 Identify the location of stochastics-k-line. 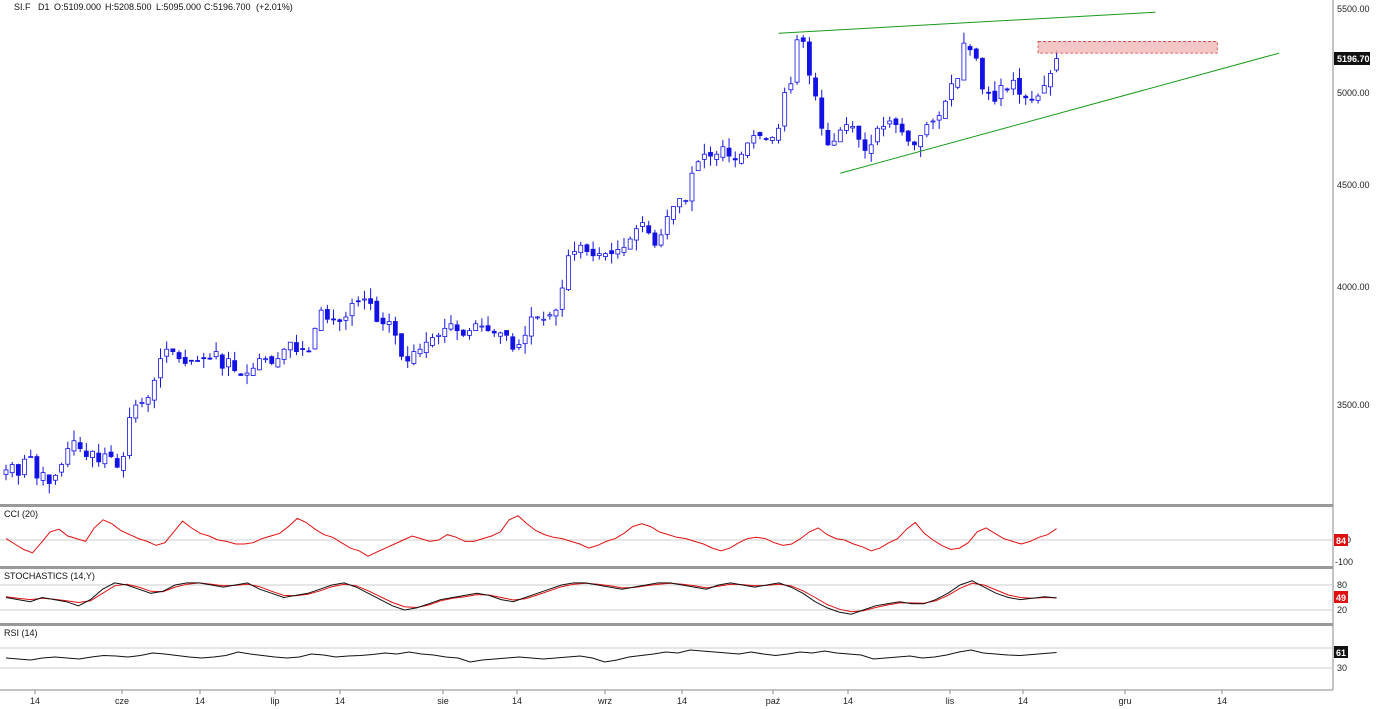
(531, 597).